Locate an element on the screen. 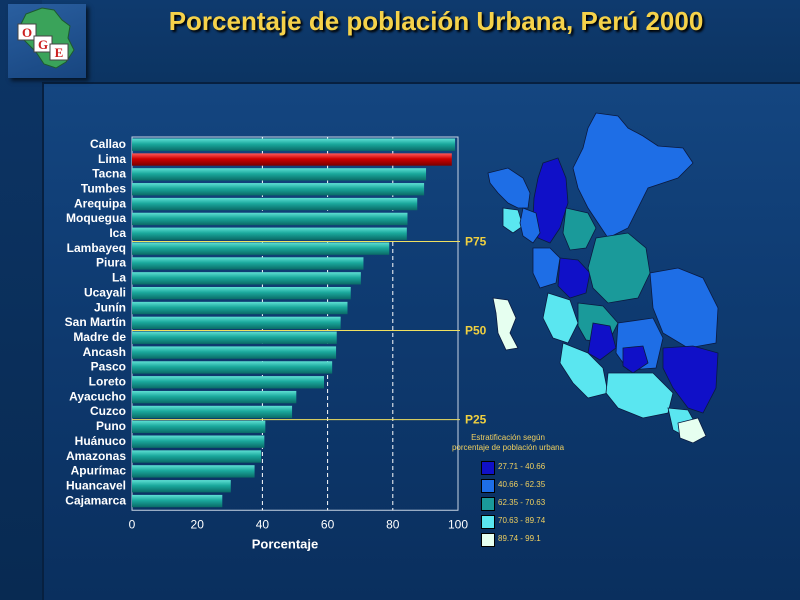 The image size is (800, 600). oge-logo: O G E is located at coordinates (47, 41).